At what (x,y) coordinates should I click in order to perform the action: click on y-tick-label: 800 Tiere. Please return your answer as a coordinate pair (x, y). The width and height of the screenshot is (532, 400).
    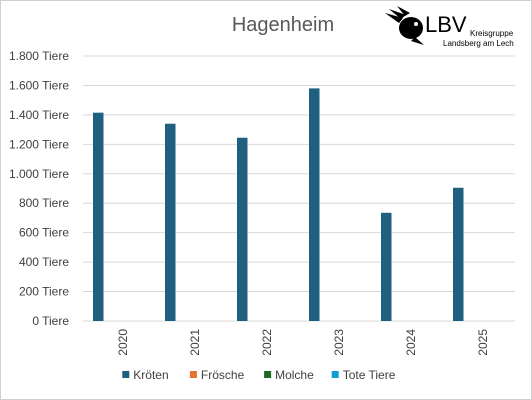
    Looking at the image, I should click on (44, 203).